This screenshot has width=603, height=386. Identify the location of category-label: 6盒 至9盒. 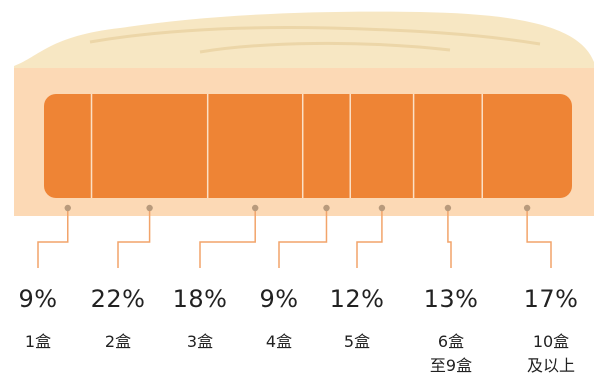
(451, 353).